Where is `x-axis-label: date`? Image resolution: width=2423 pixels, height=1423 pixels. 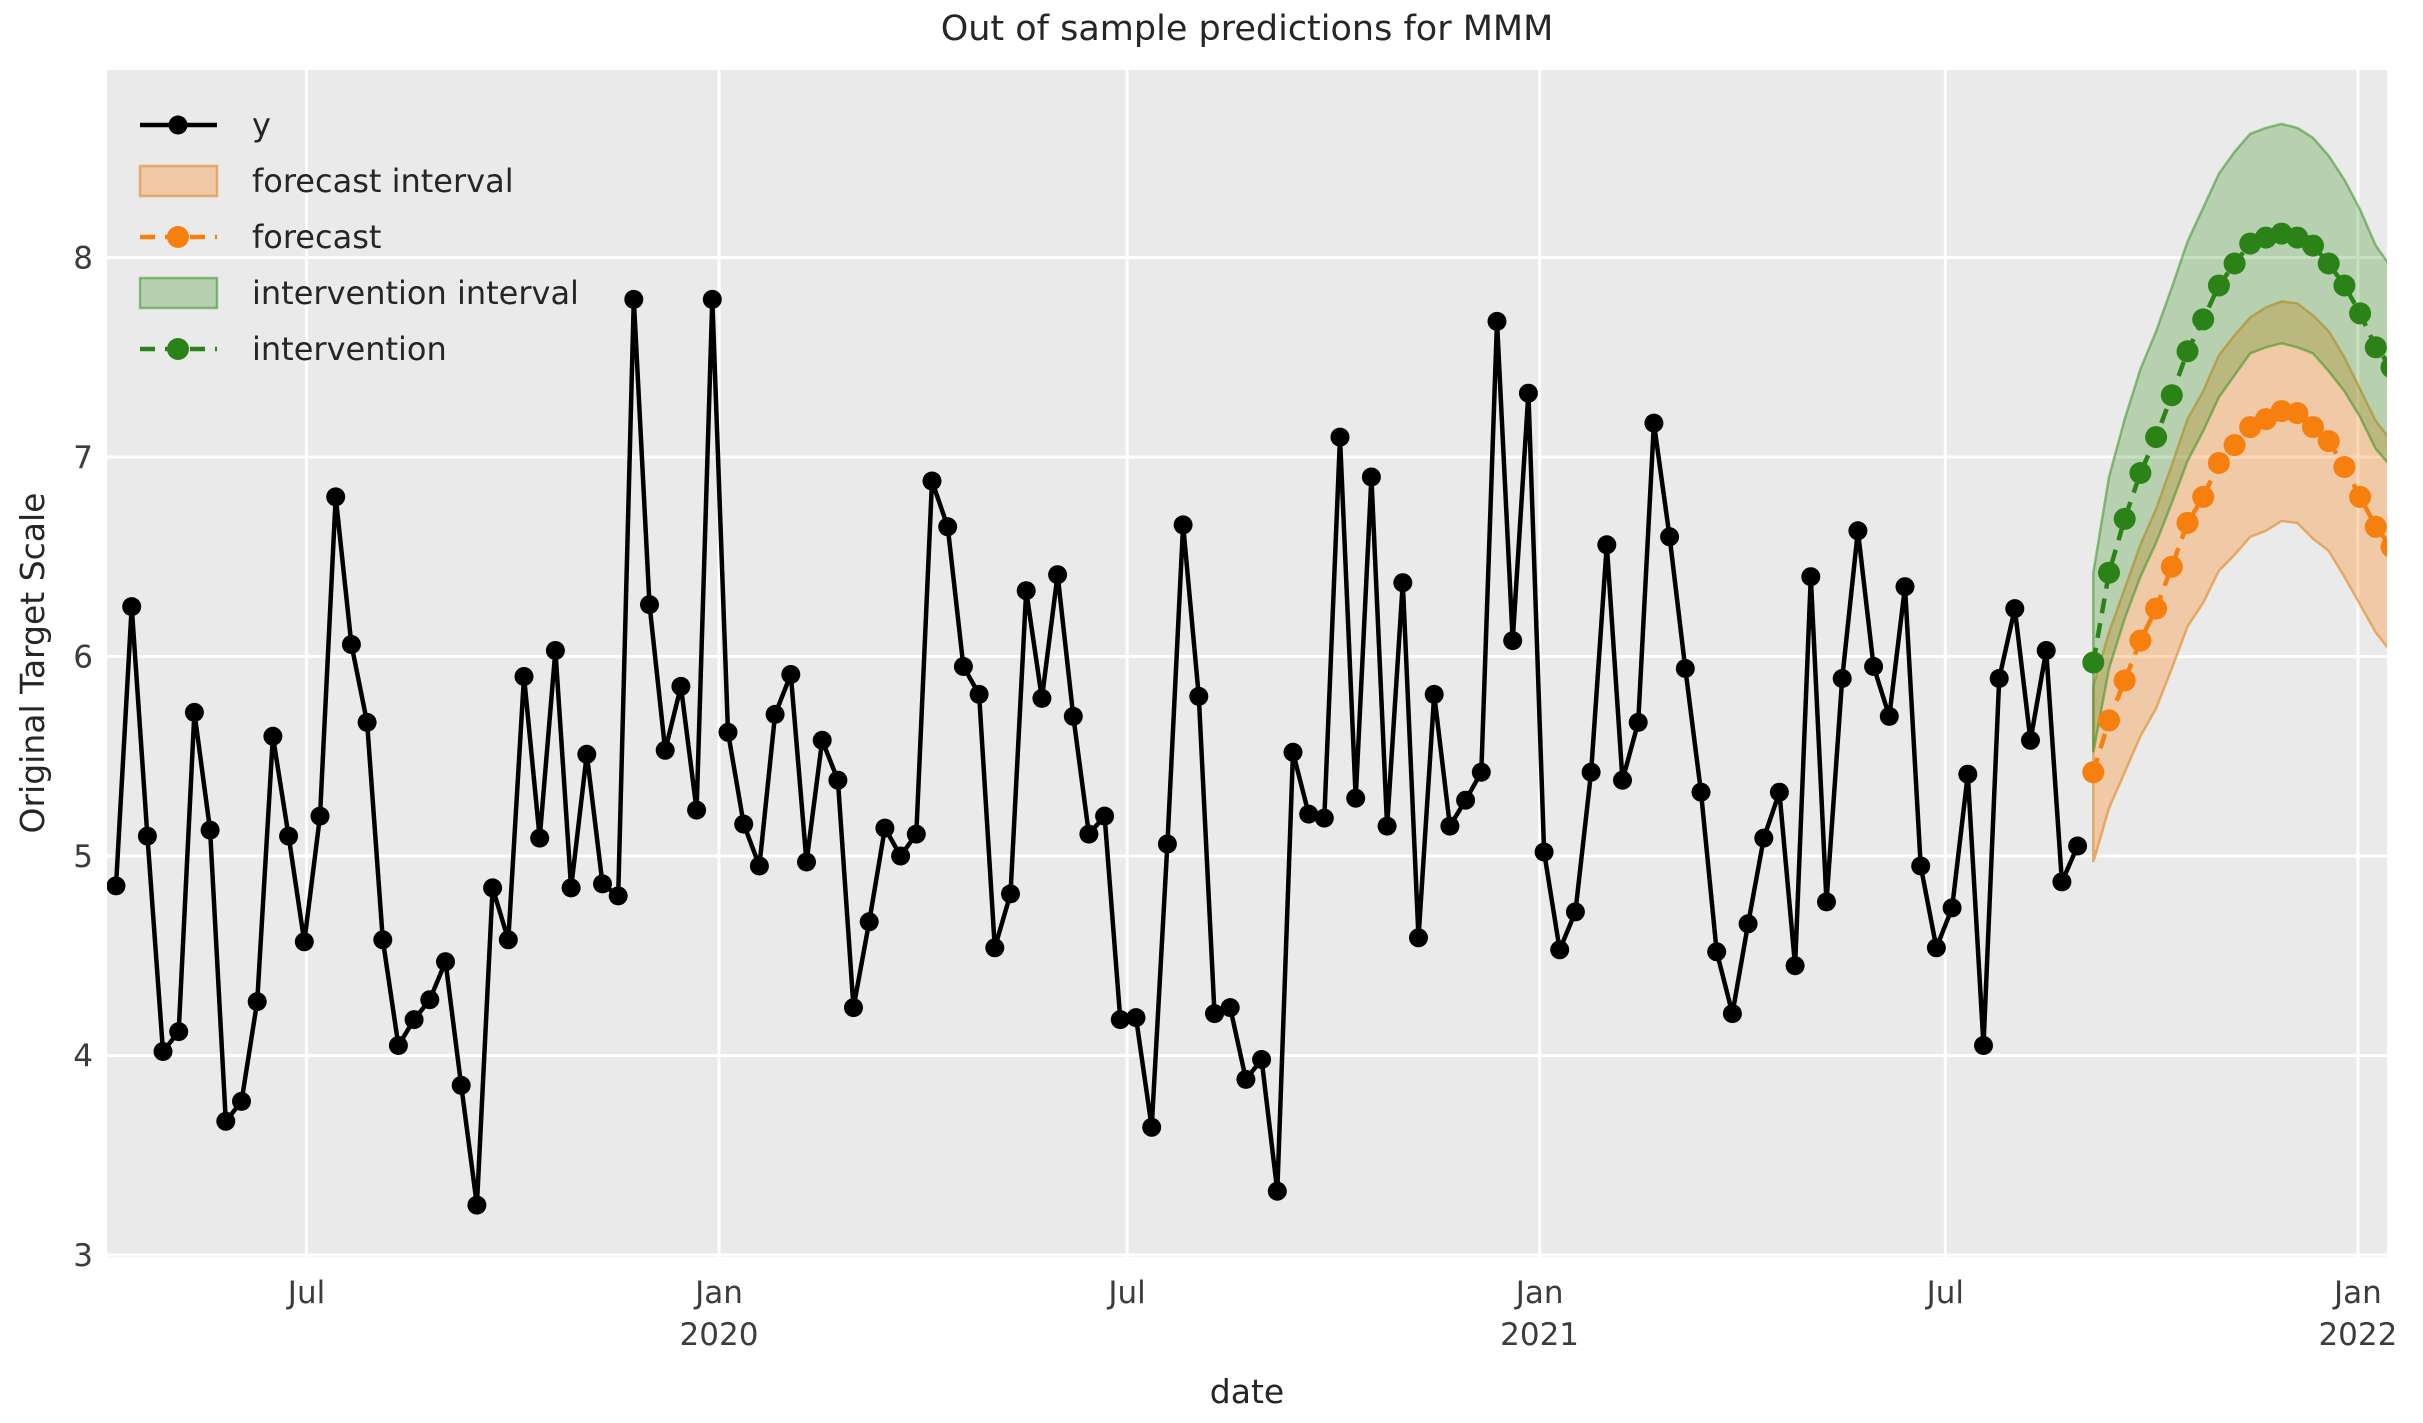 x-axis-label: date is located at coordinates (1247, 1391).